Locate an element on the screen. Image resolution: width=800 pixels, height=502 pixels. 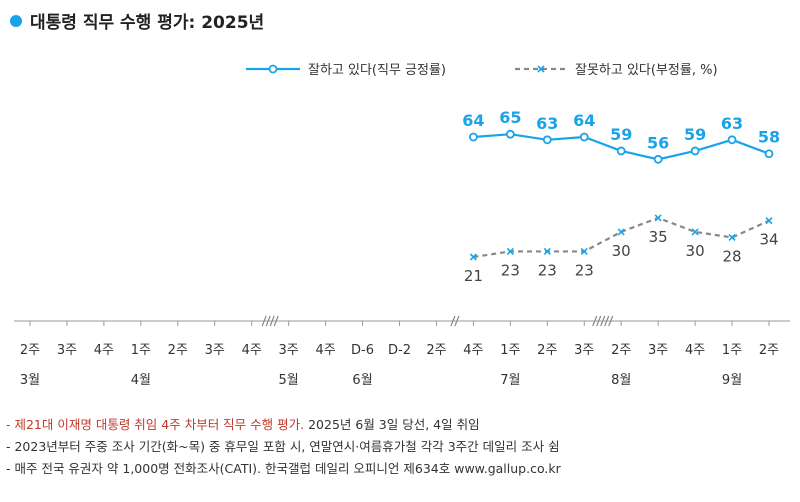
disapprove-data-label: 35 is located at coordinates (658, 237).